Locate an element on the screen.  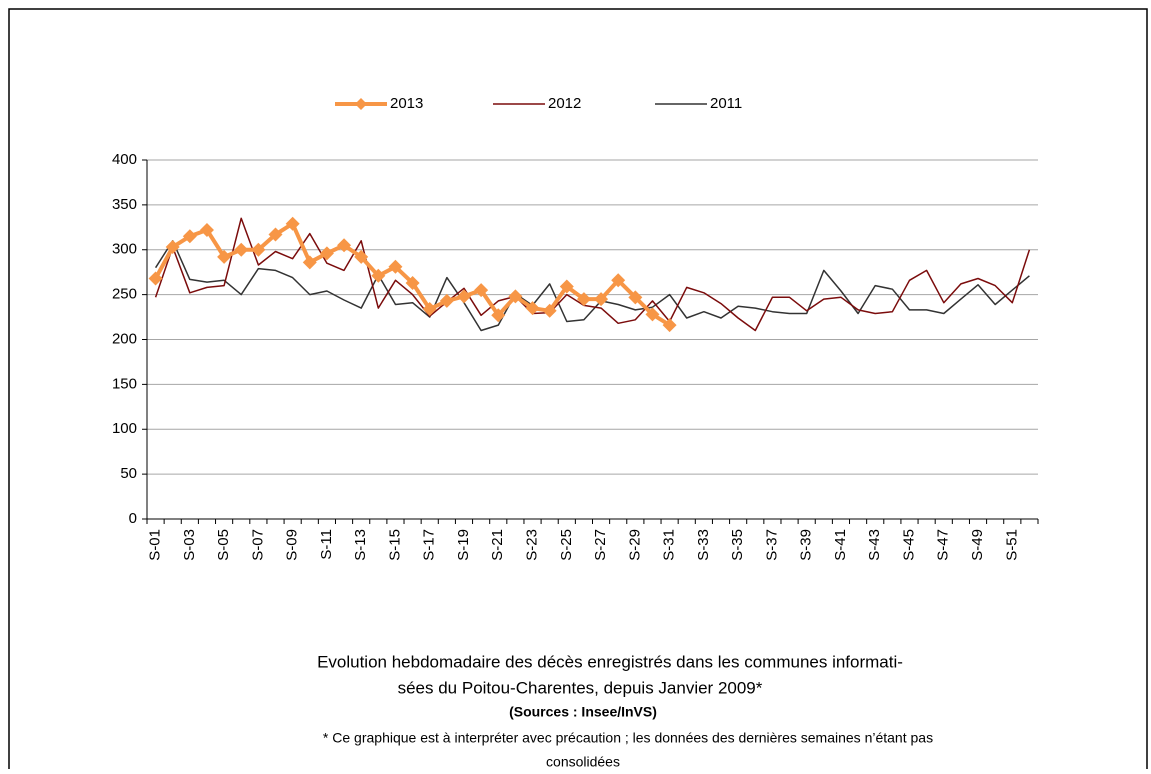
x-tick-label: S-05 is located at coordinates (223, 545).